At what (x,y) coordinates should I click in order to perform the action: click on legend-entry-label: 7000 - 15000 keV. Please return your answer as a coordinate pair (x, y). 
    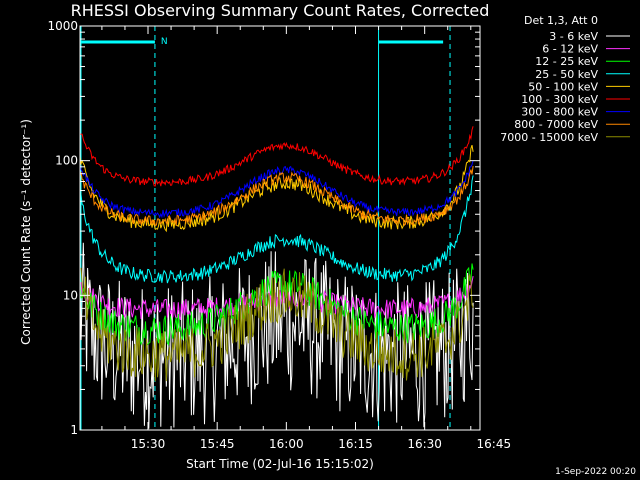
    Looking at the image, I should click on (549, 137).